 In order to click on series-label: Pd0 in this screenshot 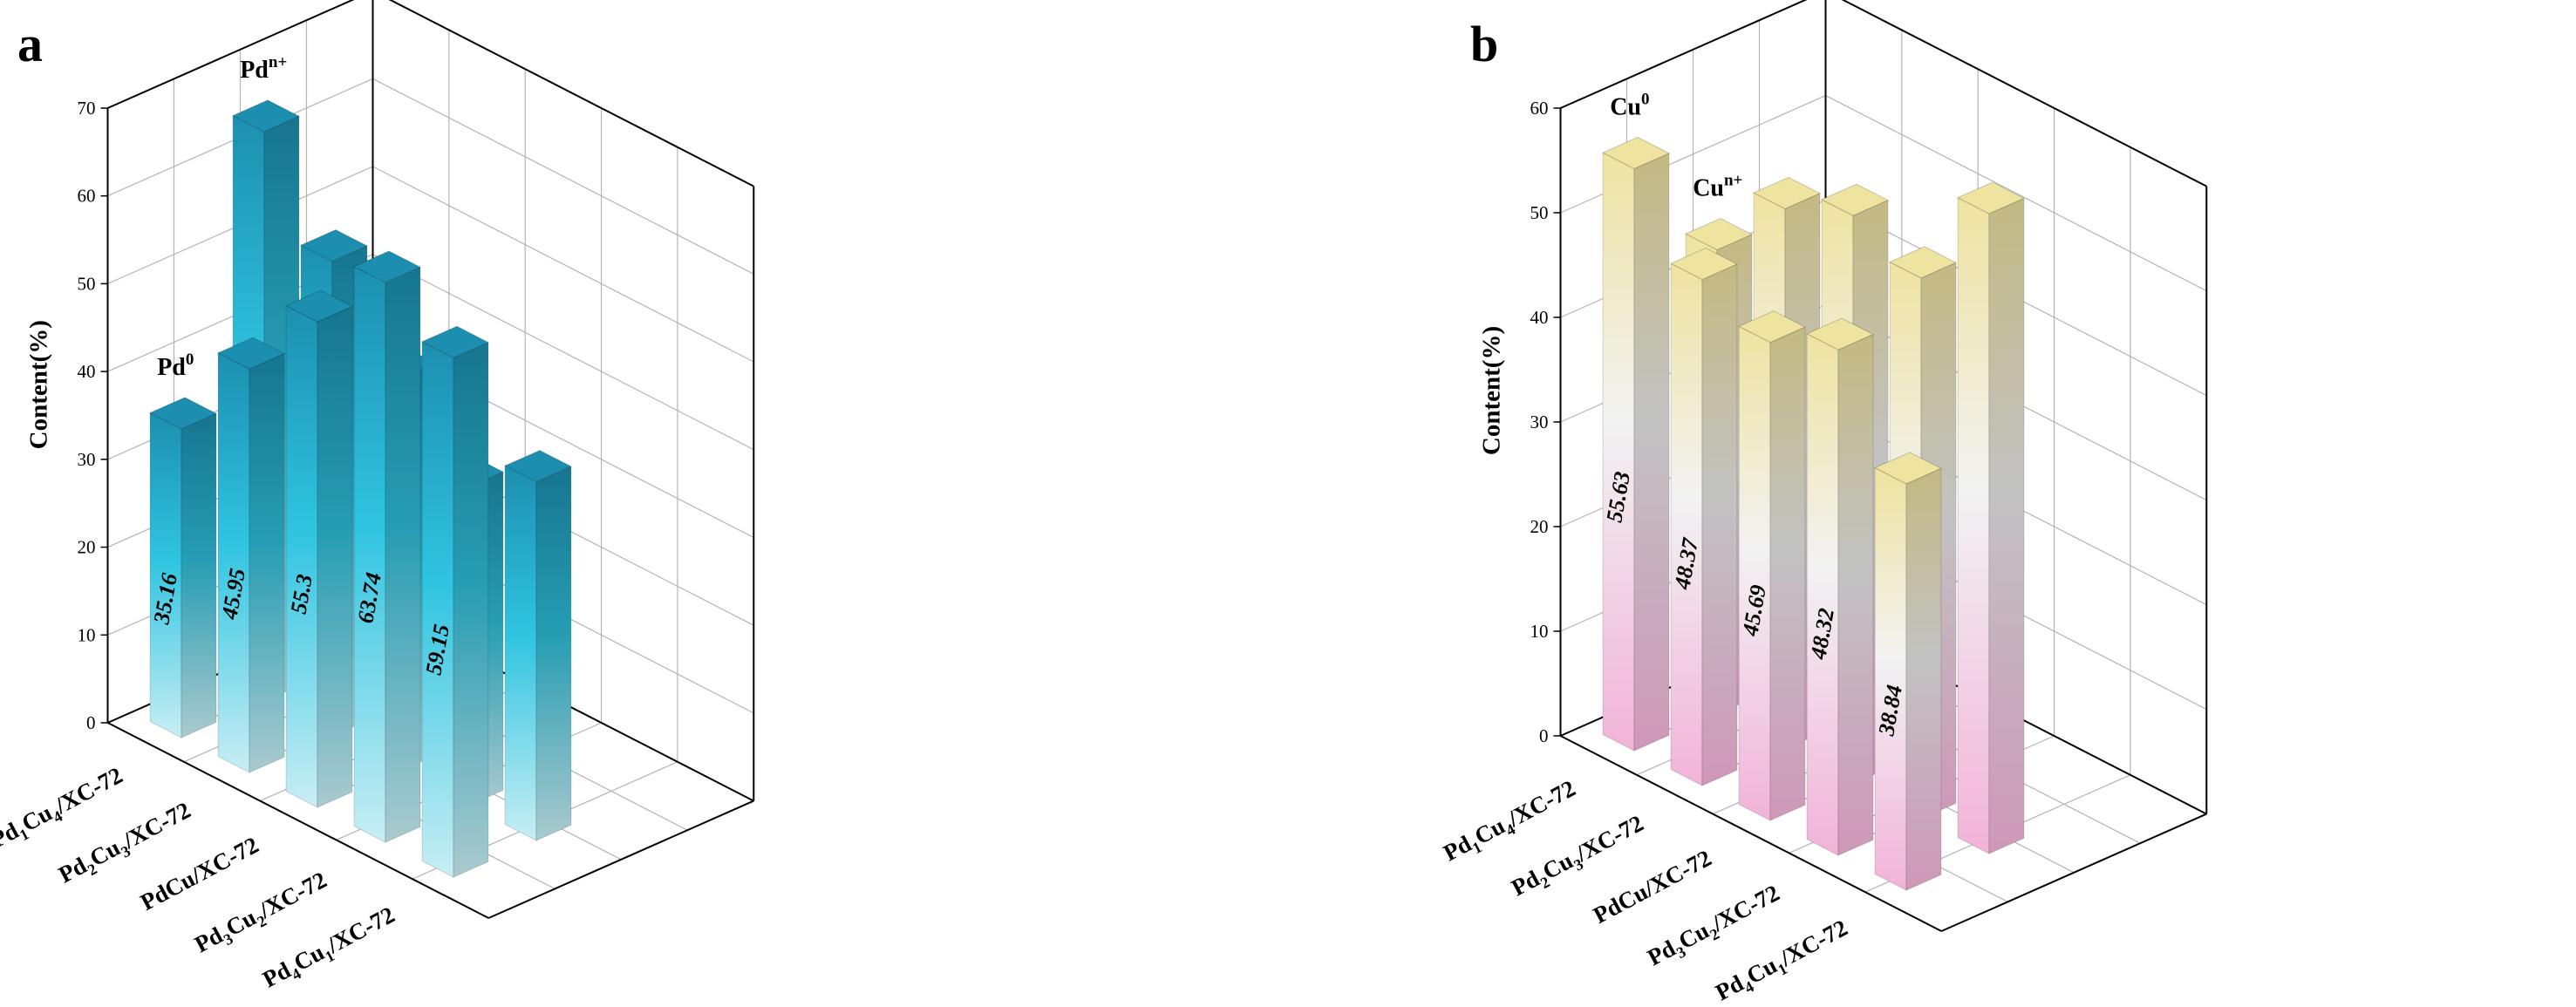, I will do `click(176, 365)`.